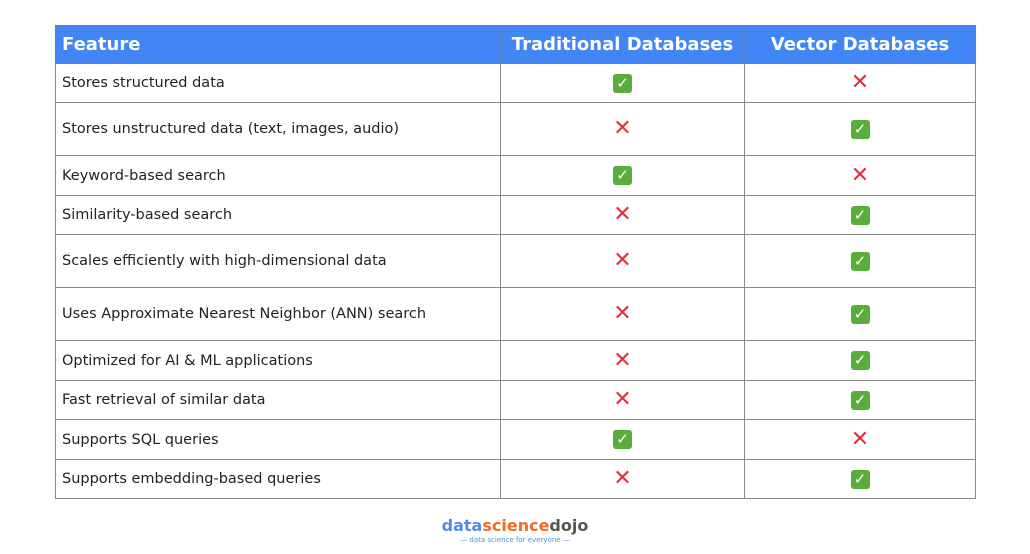 The width and height of the screenshot is (1030, 554). What do you see at coordinates (278, 44) in the screenshot?
I see `header-feature: Feature` at bounding box center [278, 44].